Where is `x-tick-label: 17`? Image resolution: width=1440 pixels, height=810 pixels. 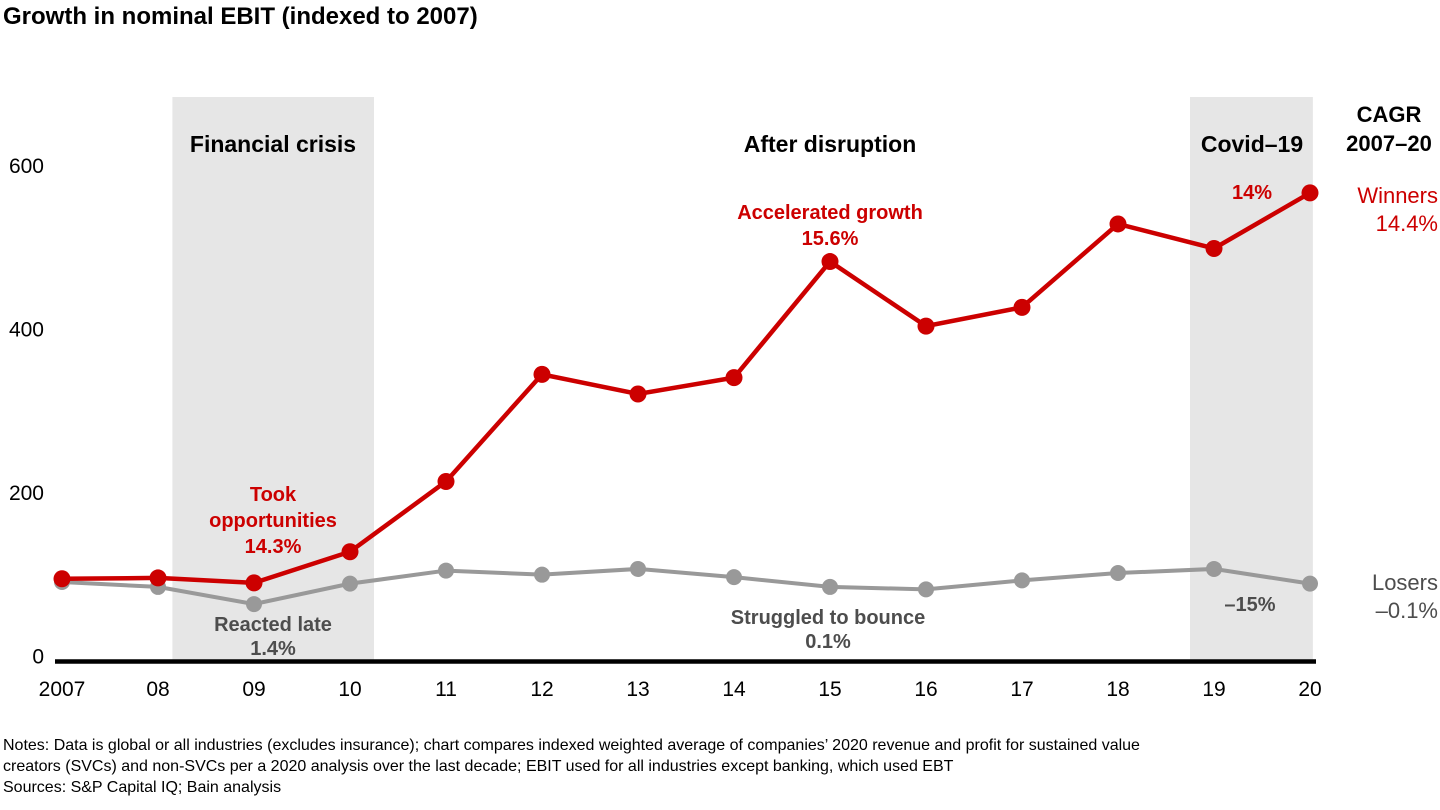
x-tick-label: 17 is located at coordinates (1021, 689).